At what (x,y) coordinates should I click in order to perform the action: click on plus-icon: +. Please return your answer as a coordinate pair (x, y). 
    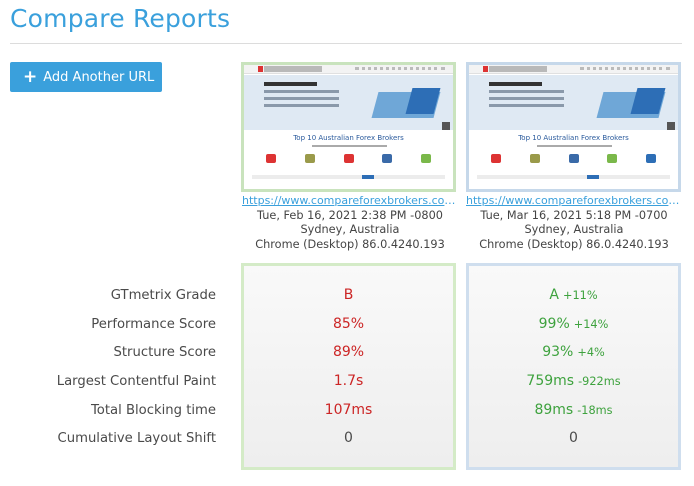
    Looking at the image, I should click on (30, 76).